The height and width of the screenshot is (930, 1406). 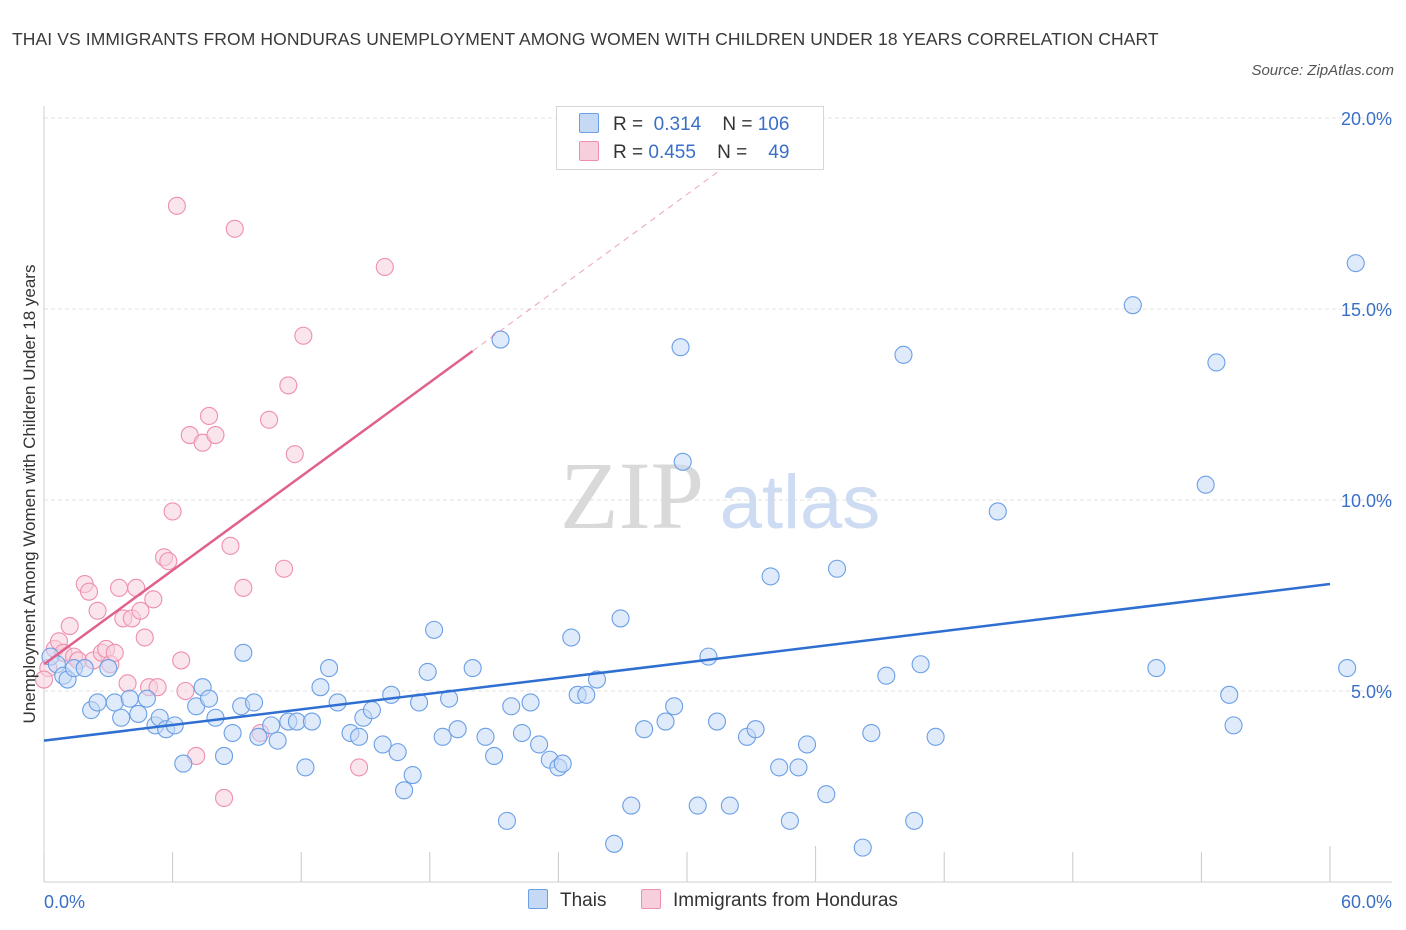 What do you see at coordinates (64, 902) in the screenshot?
I see `x-tick-label-min: 0.0%` at bounding box center [64, 902].